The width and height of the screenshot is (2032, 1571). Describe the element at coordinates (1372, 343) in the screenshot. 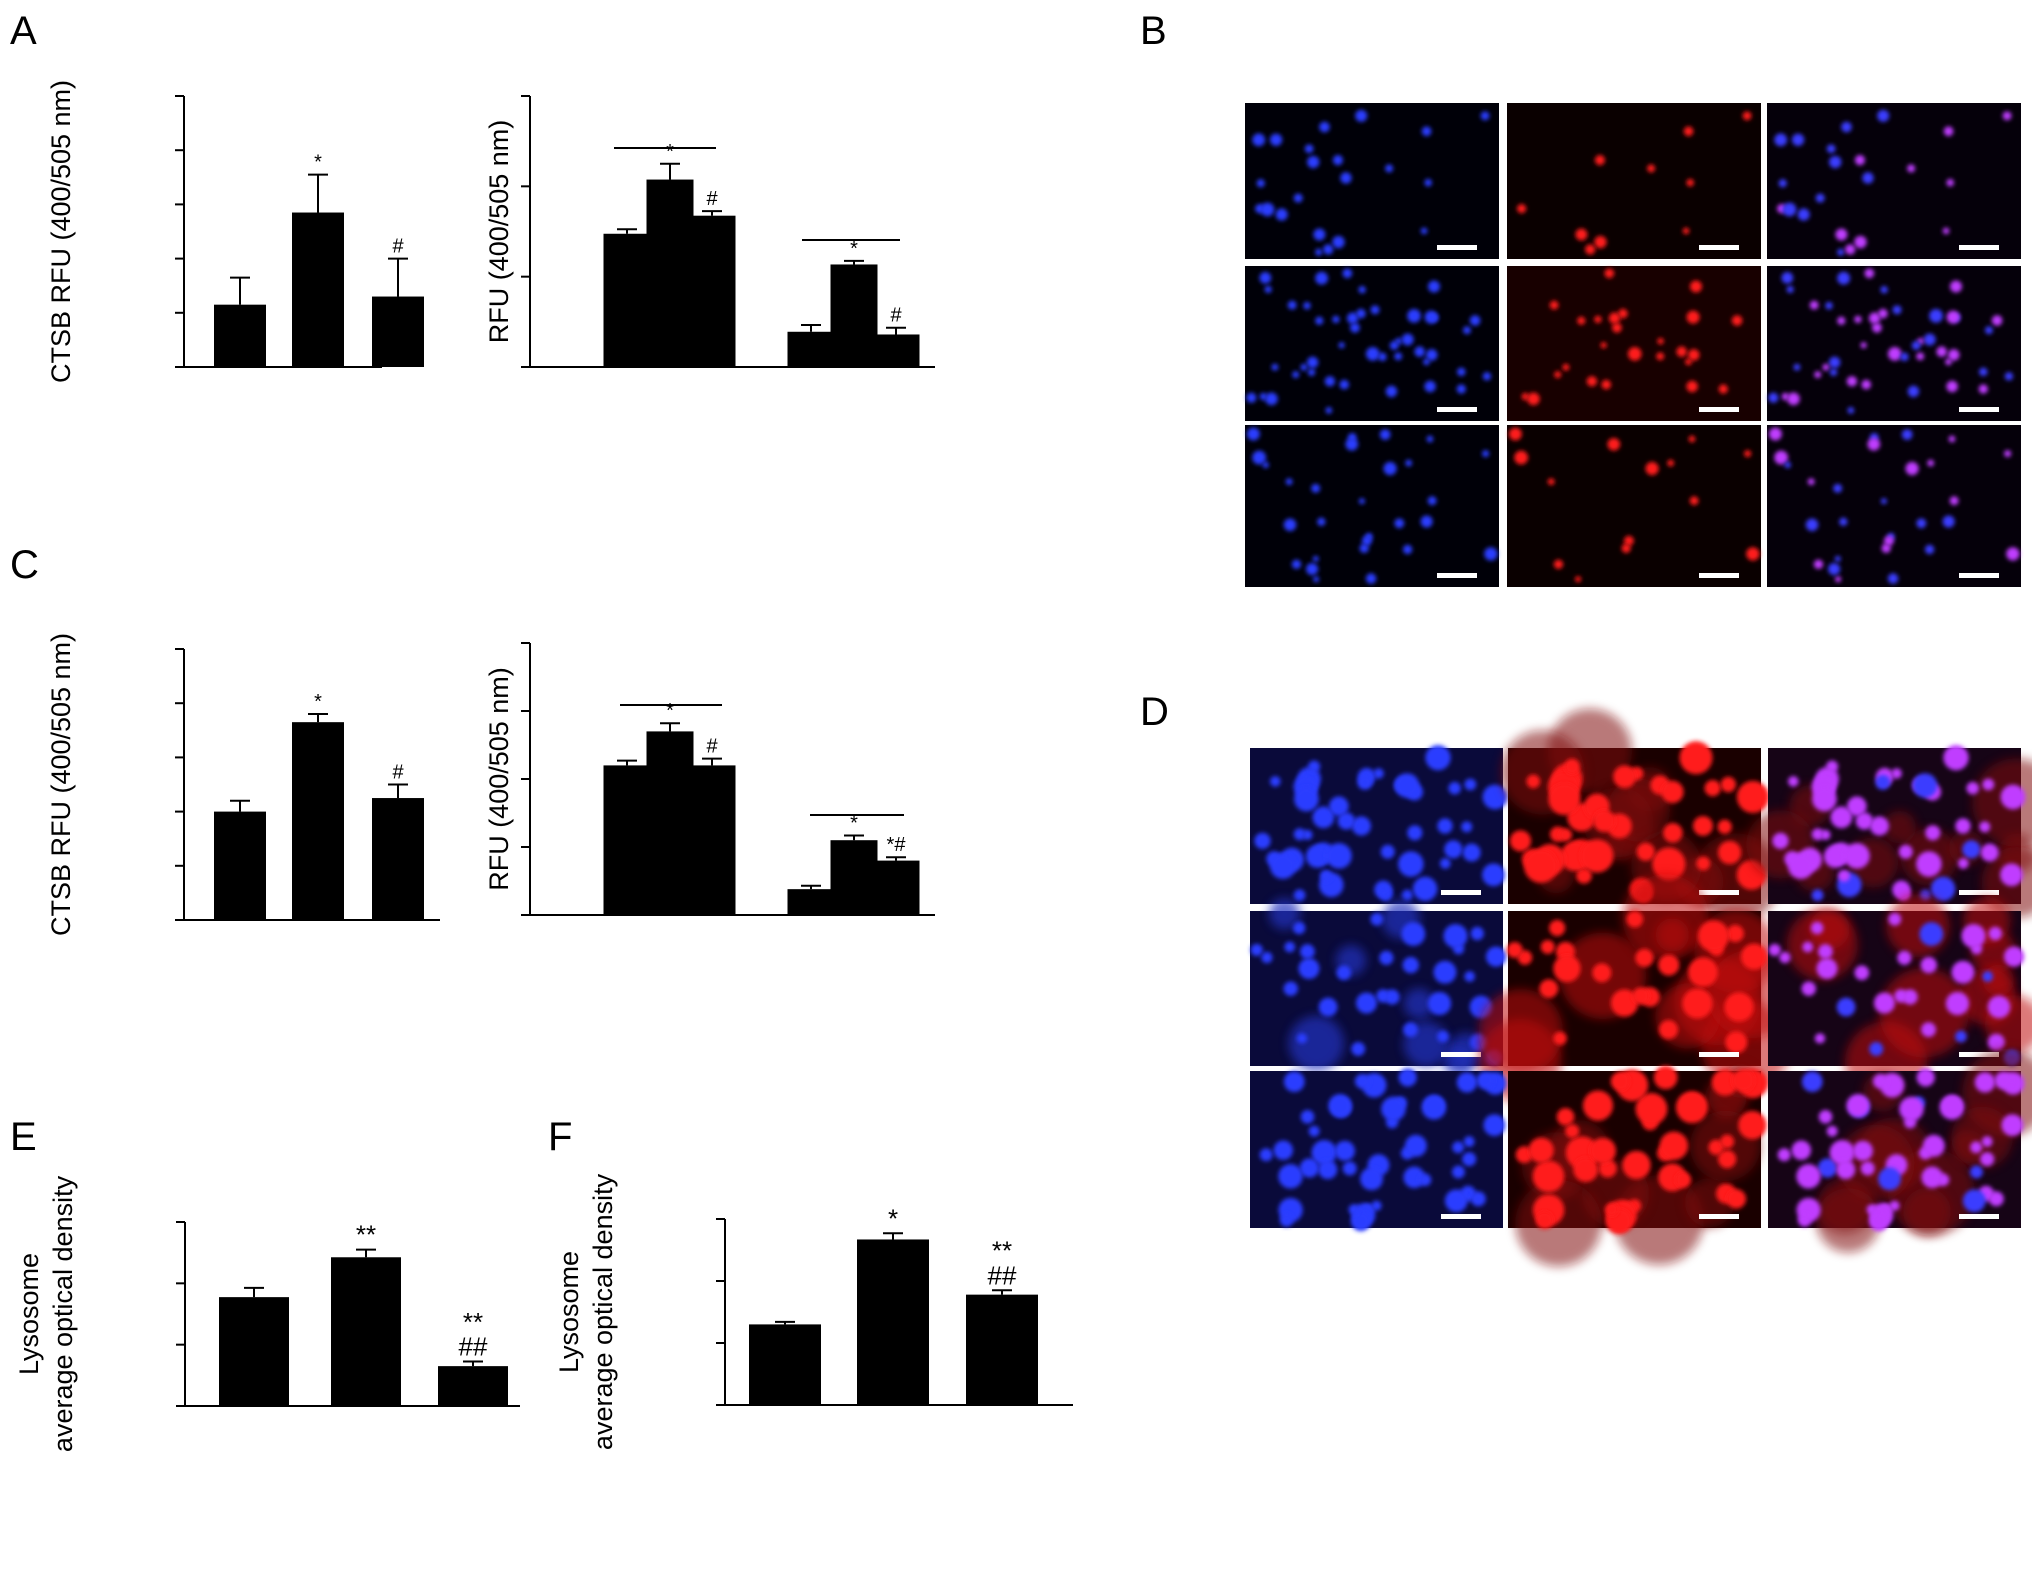

I see `micrograph-background` at that location.